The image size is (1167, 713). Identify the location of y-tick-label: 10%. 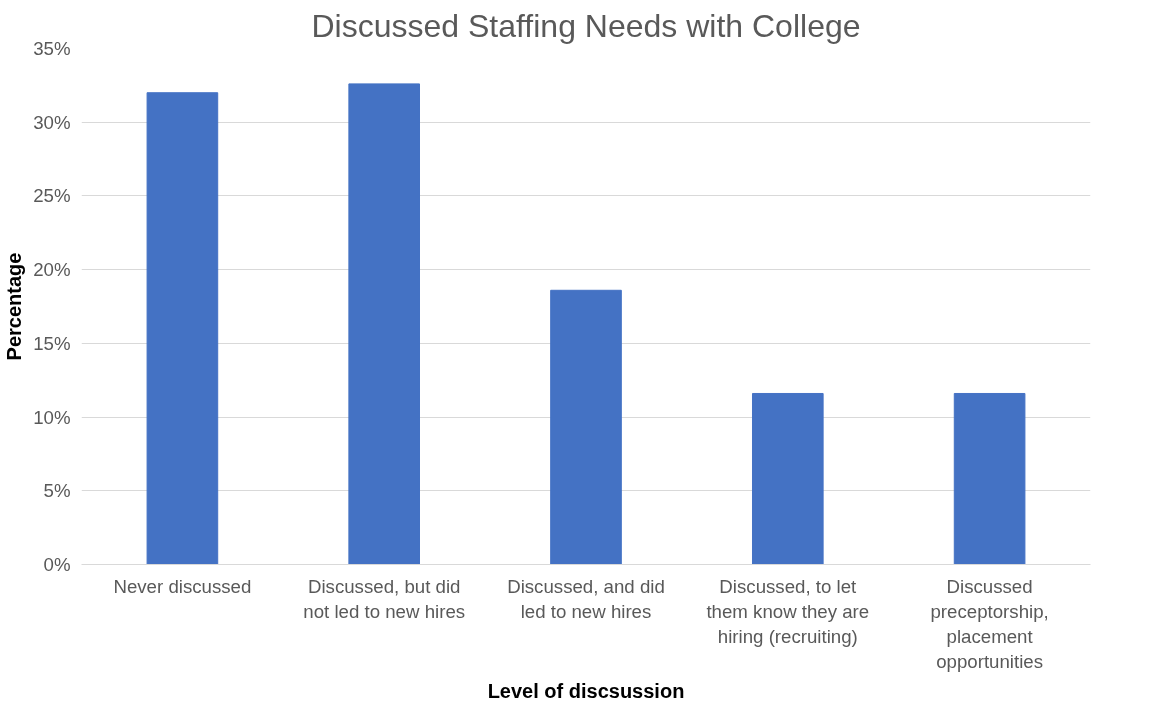
(52, 417).